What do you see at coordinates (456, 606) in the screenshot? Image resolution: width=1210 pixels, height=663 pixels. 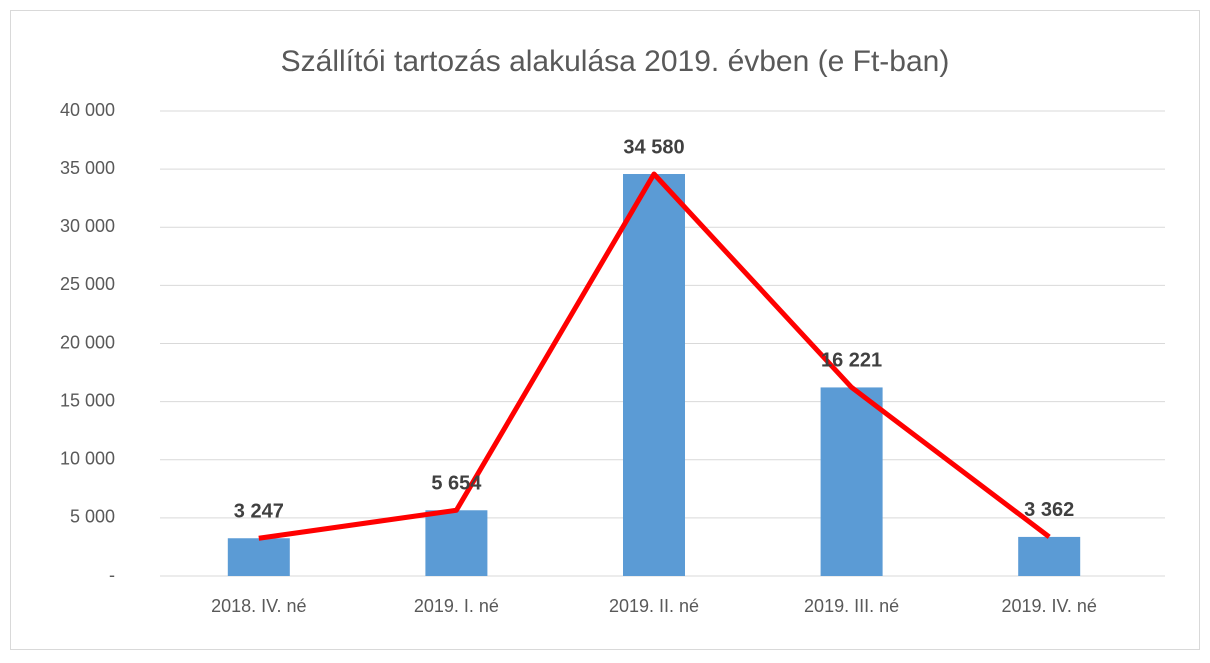 I see `x-tick-label: 2019. I. né` at bounding box center [456, 606].